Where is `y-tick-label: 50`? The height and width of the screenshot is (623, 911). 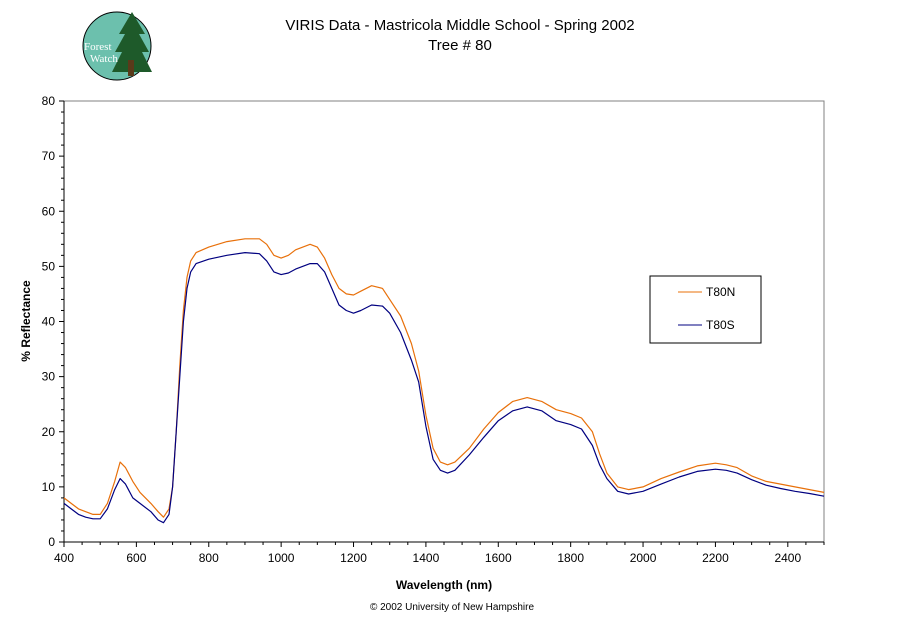 y-tick-label: 50 is located at coordinates (49, 266).